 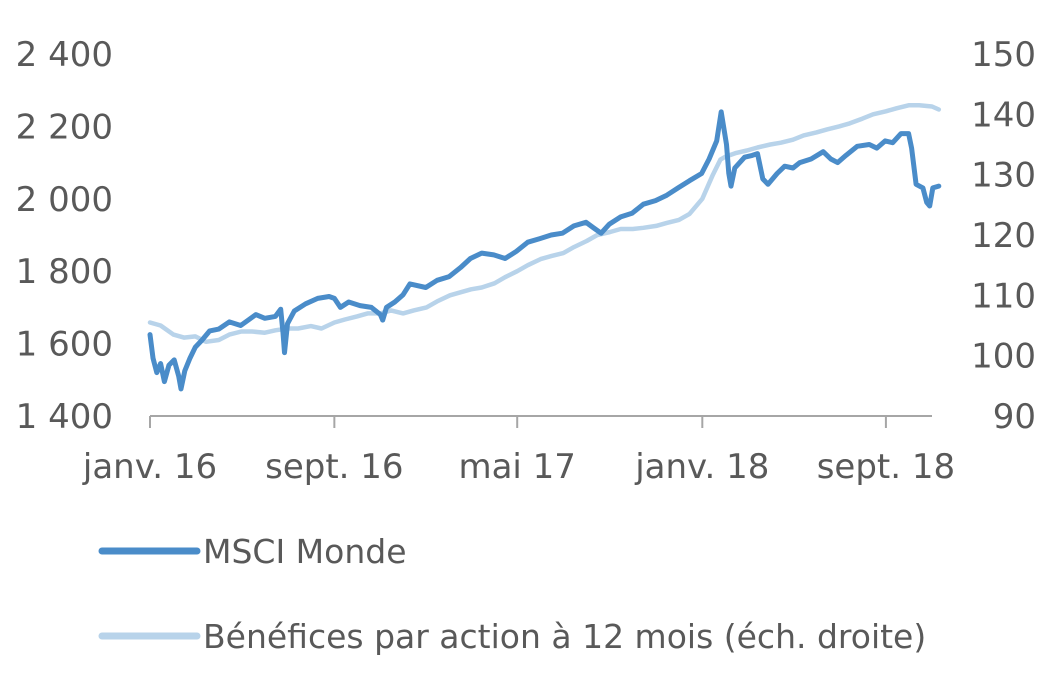 What do you see at coordinates (1014, 417) in the screenshot?
I see `right-axis-tick-label: 90` at bounding box center [1014, 417].